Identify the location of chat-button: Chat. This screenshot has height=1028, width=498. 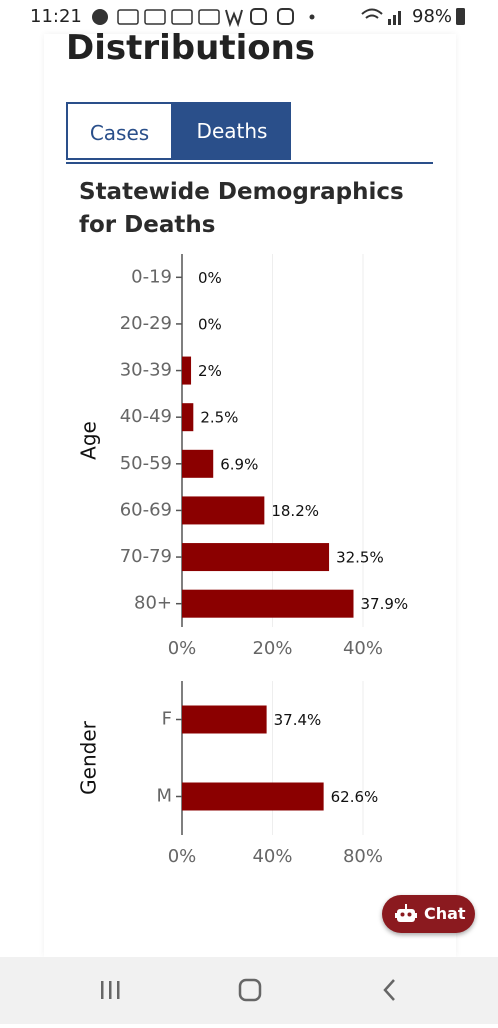
(428, 914).